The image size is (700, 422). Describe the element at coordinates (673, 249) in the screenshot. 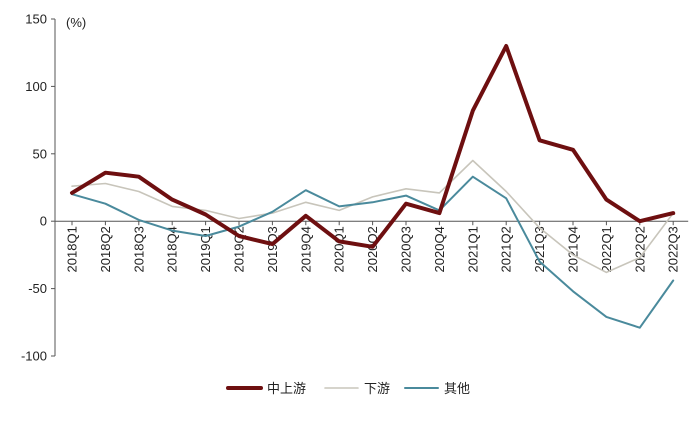

I see `x-tick-label: 2022Q3` at that location.